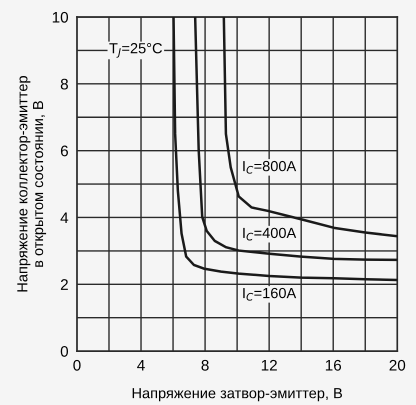  Describe the element at coordinates (64, 151) in the screenshot. I see `y-tick-label: 6` at that location.